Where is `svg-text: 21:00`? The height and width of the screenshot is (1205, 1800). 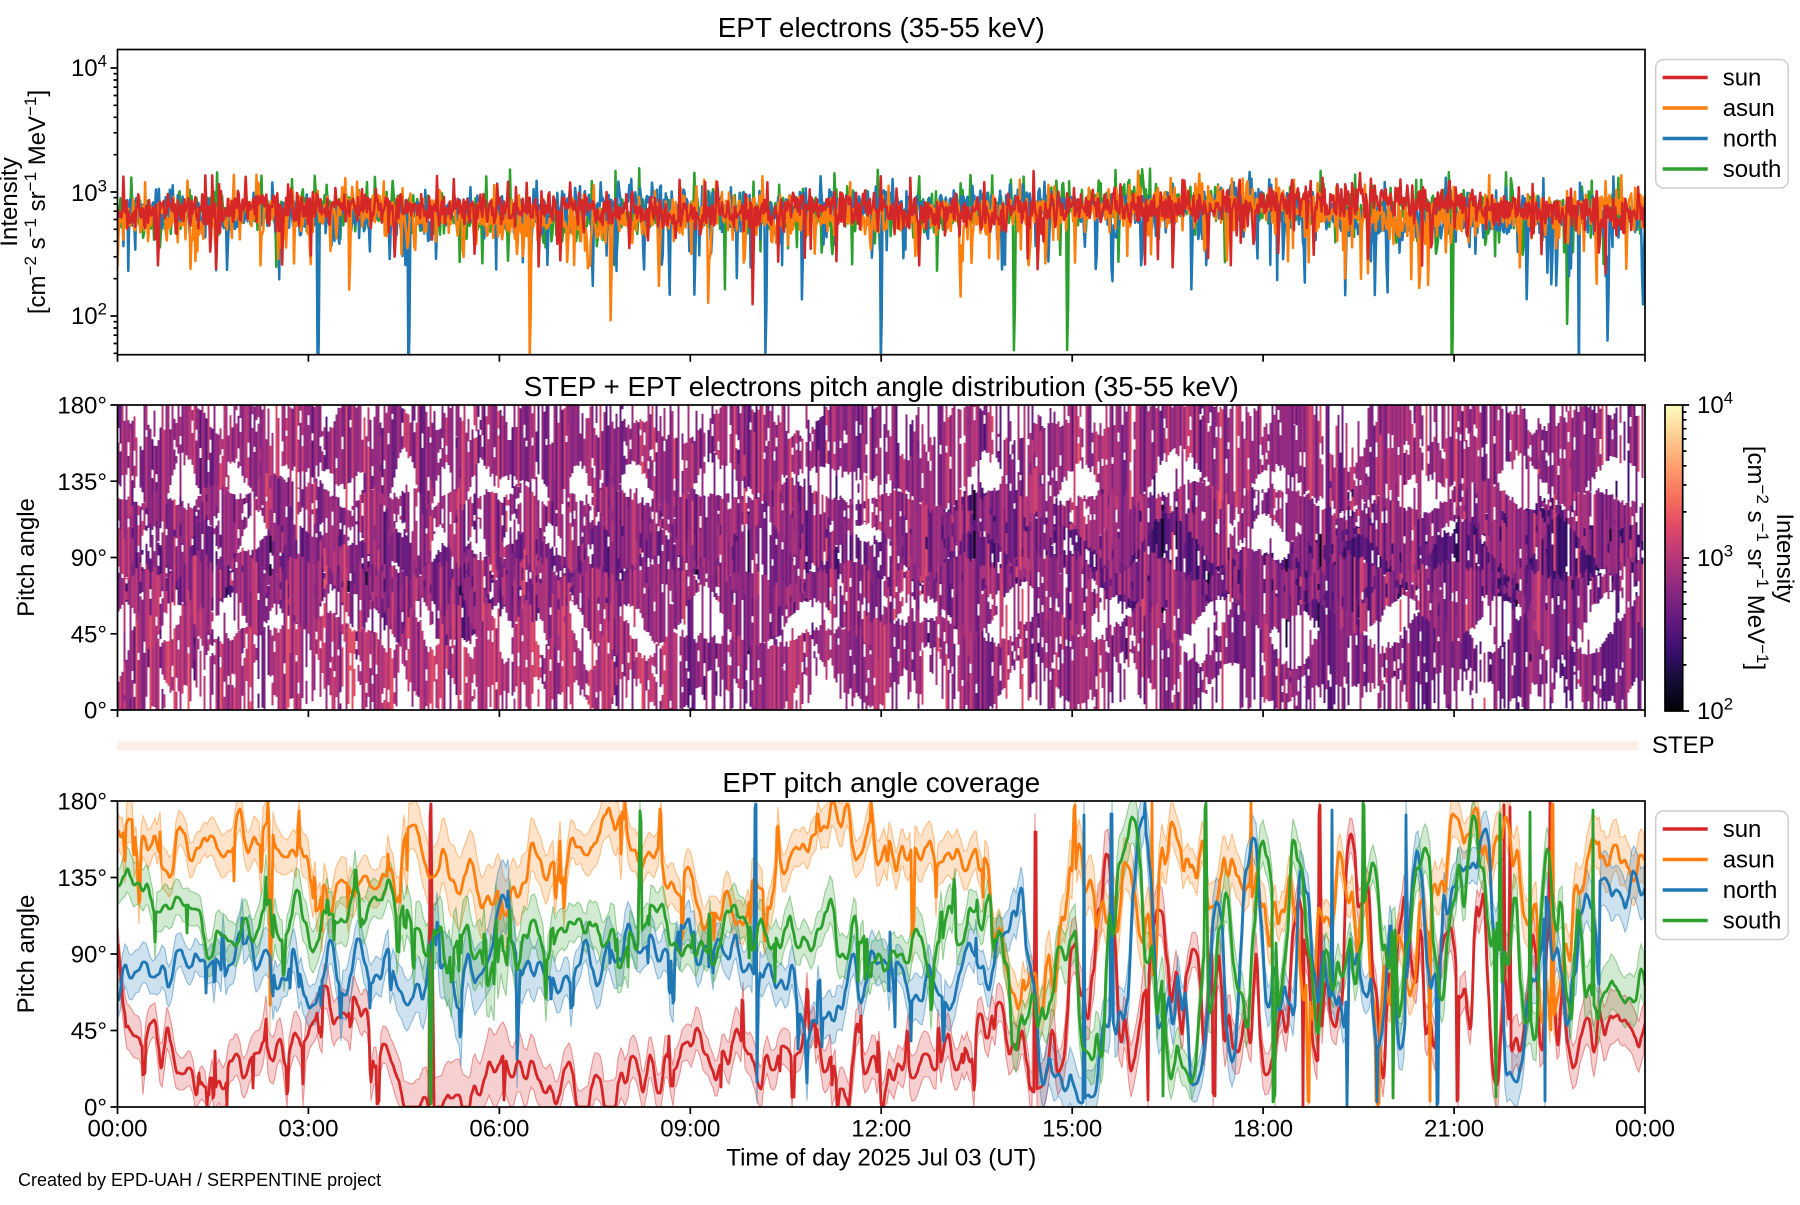
svg-text: 21:00 is located at coordinates (1454, 1129).